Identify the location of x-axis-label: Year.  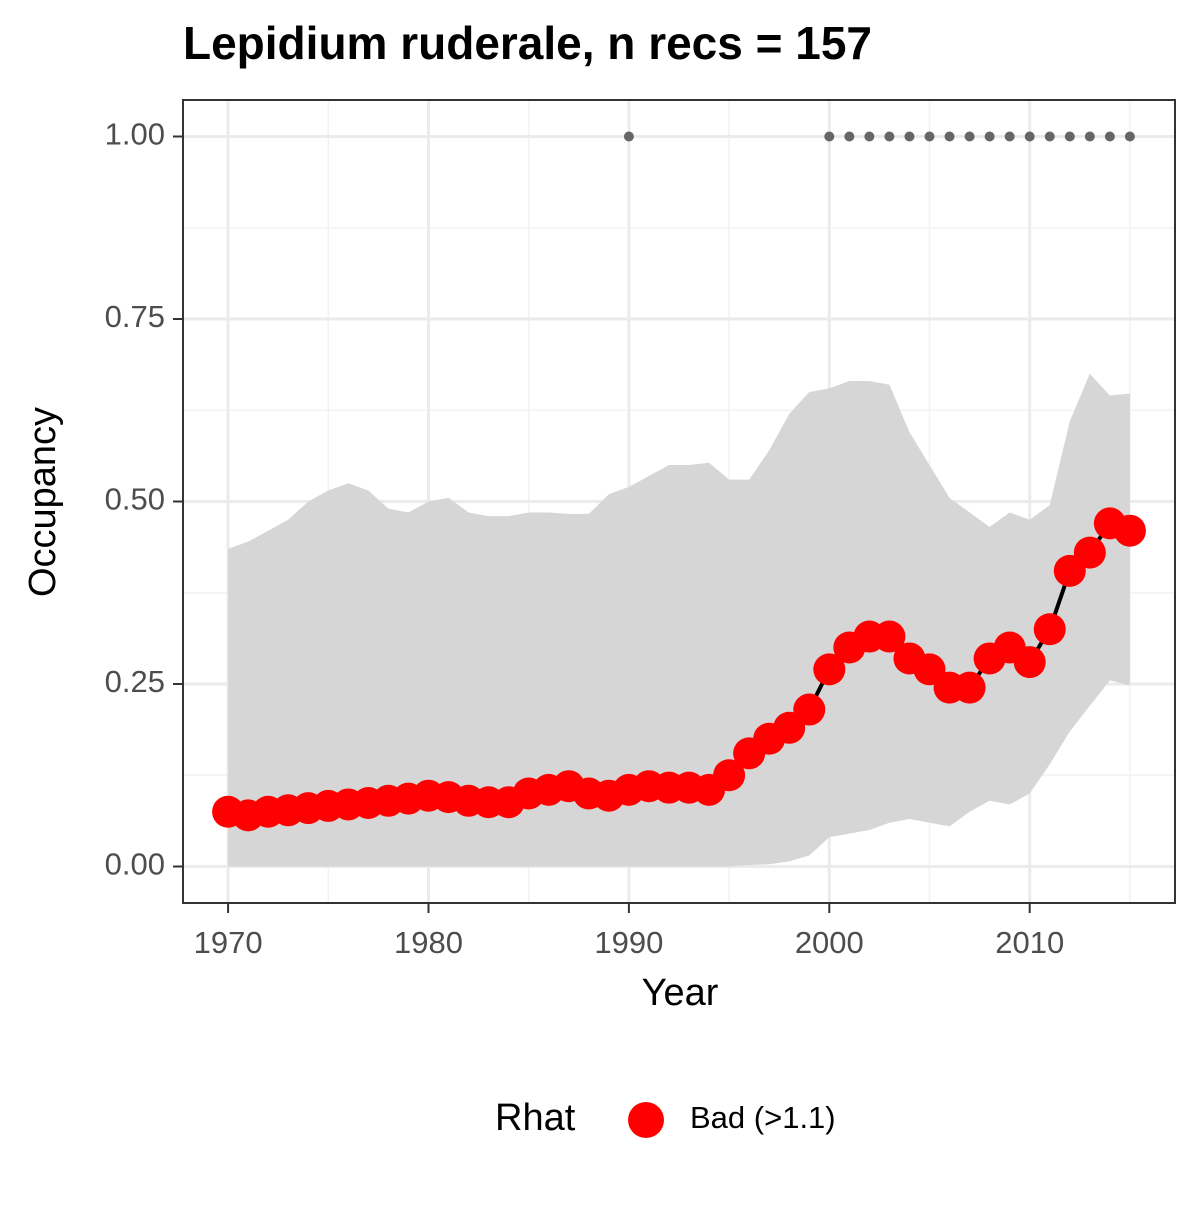
(680, 993).